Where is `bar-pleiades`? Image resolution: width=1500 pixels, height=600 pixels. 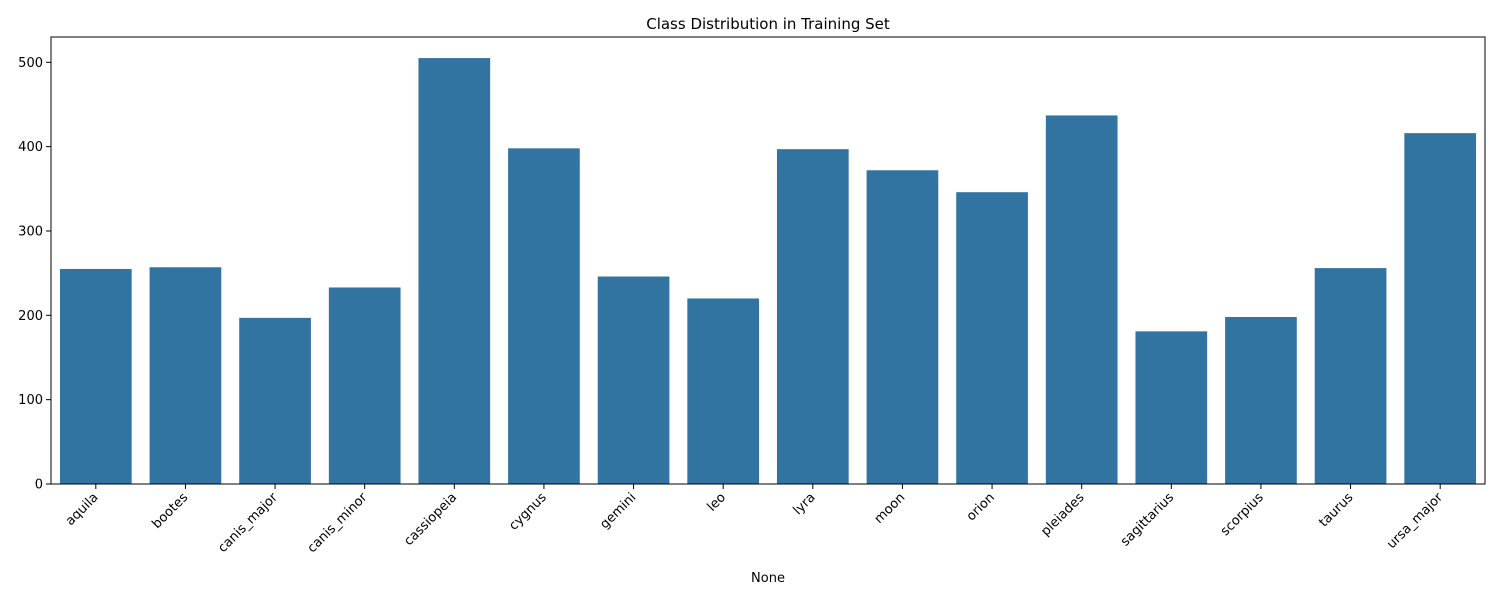 bar-pleiades is located at coordinates (1081, 299).